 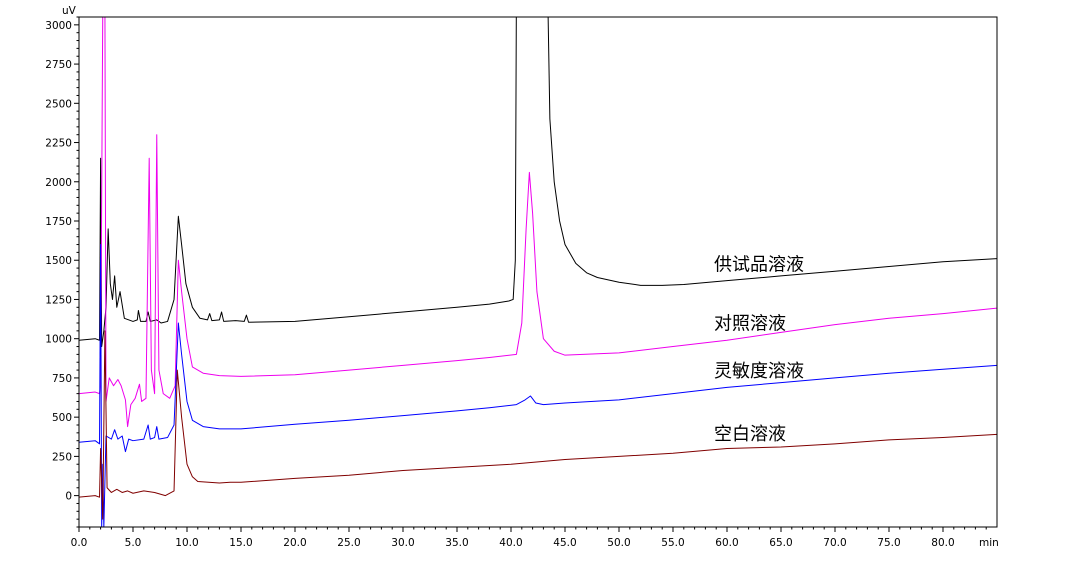 What do you see at coordinates (456, 543) in the screenshot?
I see `x-tick-label: 35.0` at bounding box center [456, 543].